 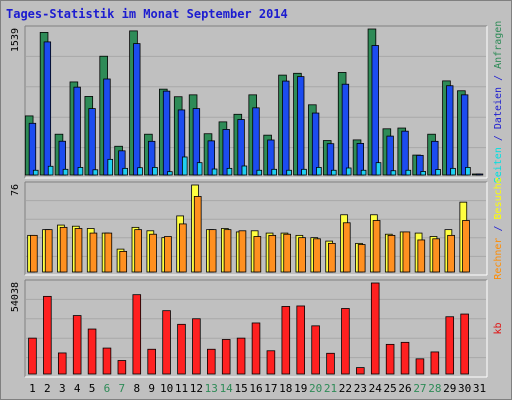 I want to click on legend-bottom: kb, so click(x=498, y=328).